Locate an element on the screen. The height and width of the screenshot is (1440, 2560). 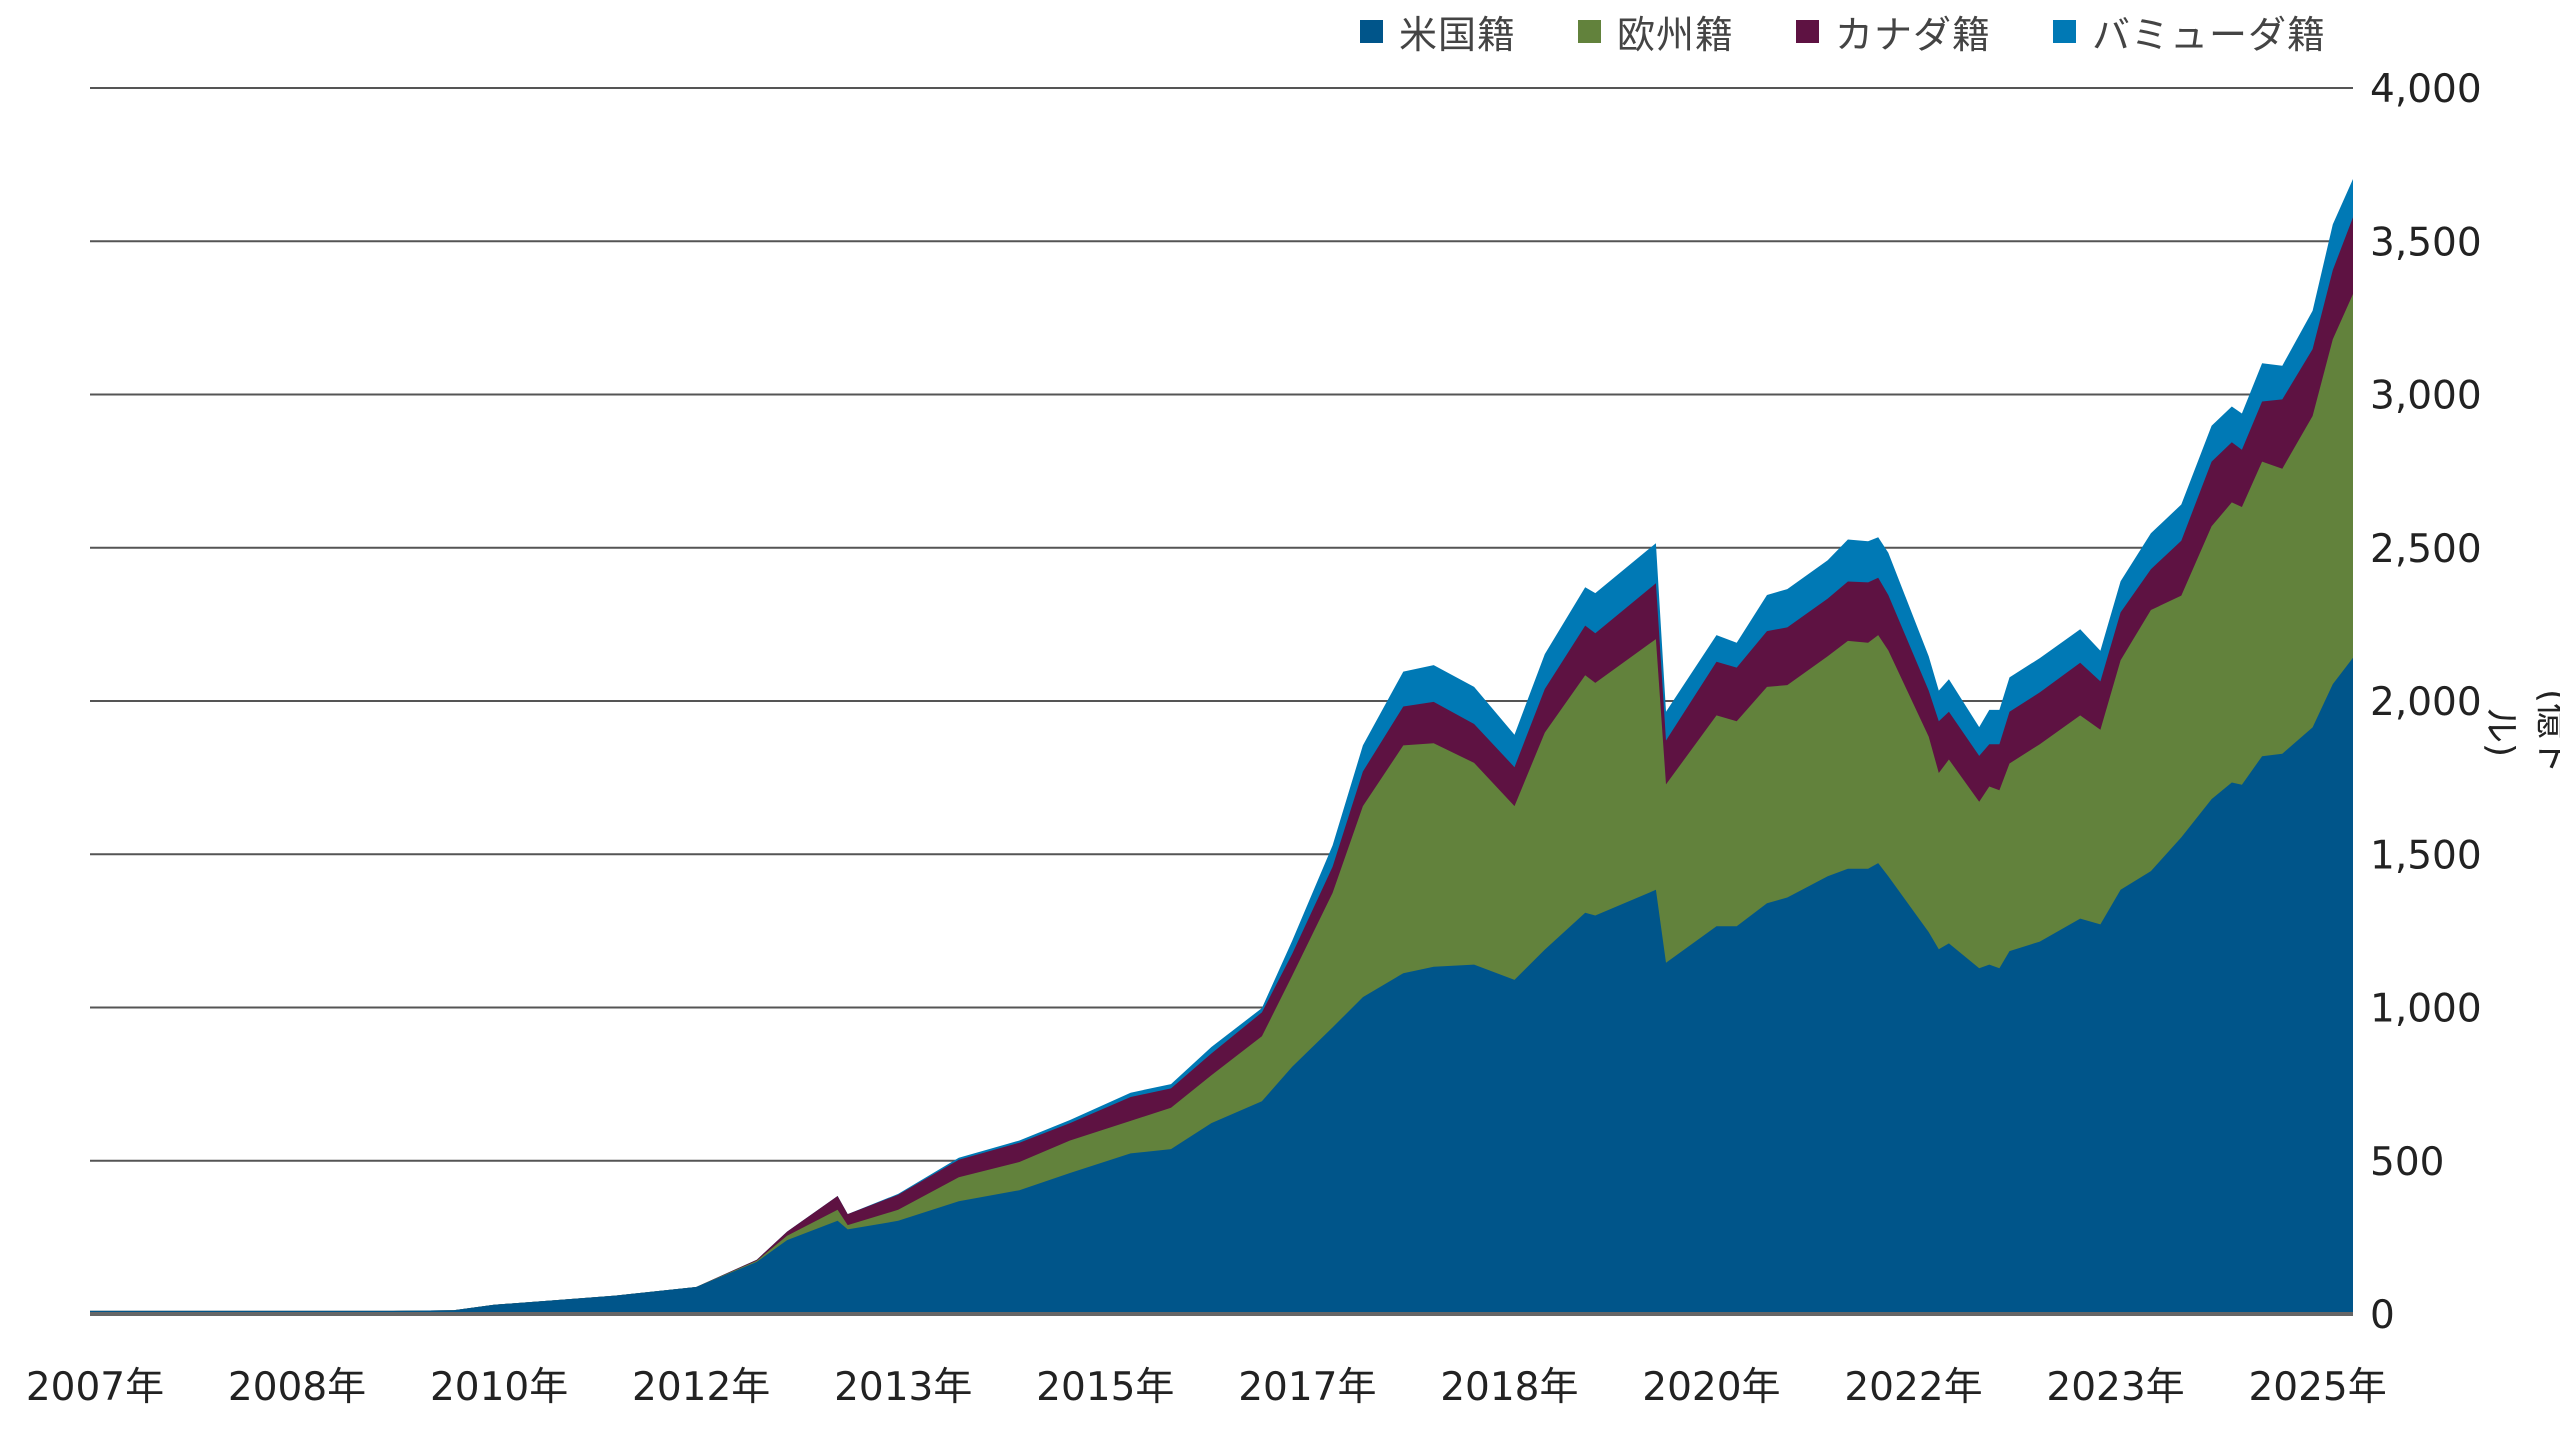
legend-swatch-us is located at coordinates (1371, 31).